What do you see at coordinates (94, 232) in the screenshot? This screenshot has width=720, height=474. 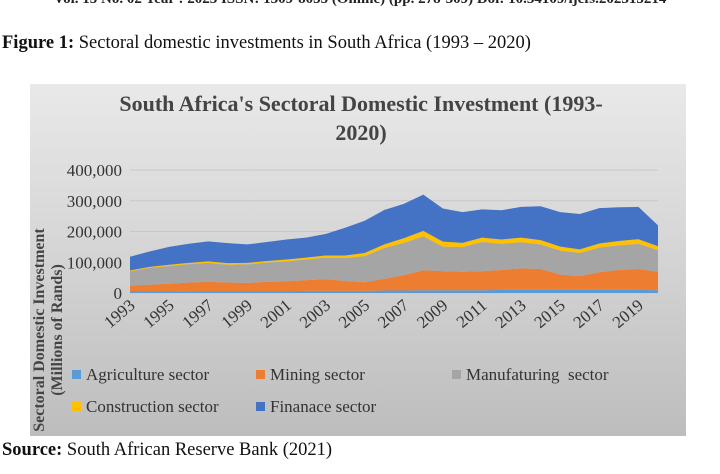 I see `y-tick-label: 200,000` at bounding box center [94, 232].